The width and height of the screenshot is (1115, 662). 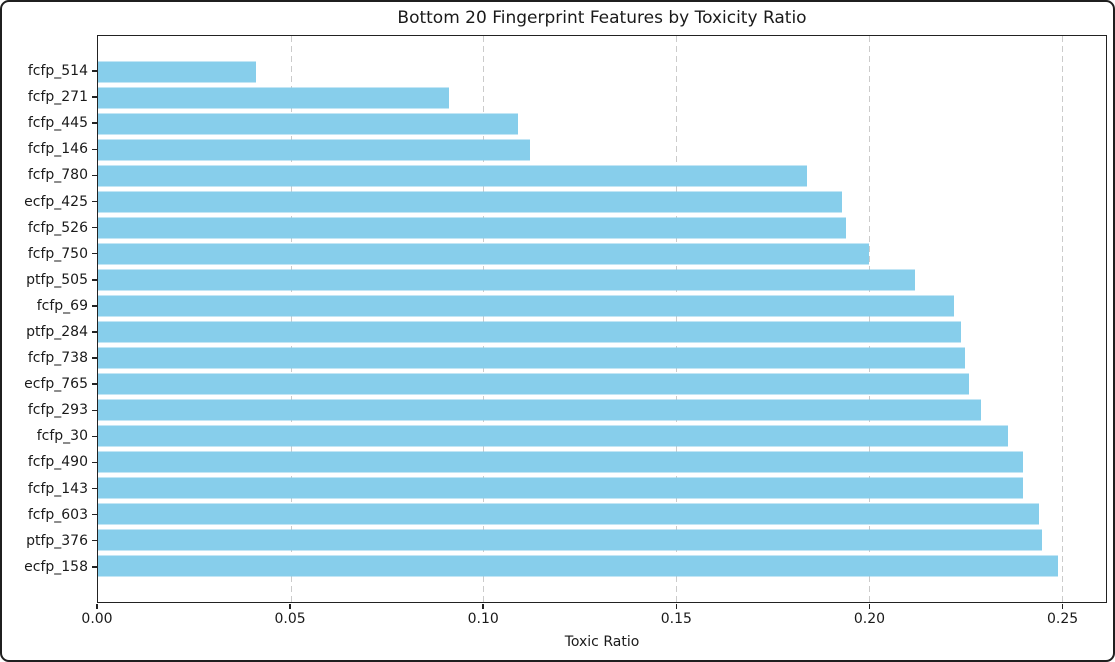 I want to click on gridline-x-0.25, so click(x=1062, y=319).